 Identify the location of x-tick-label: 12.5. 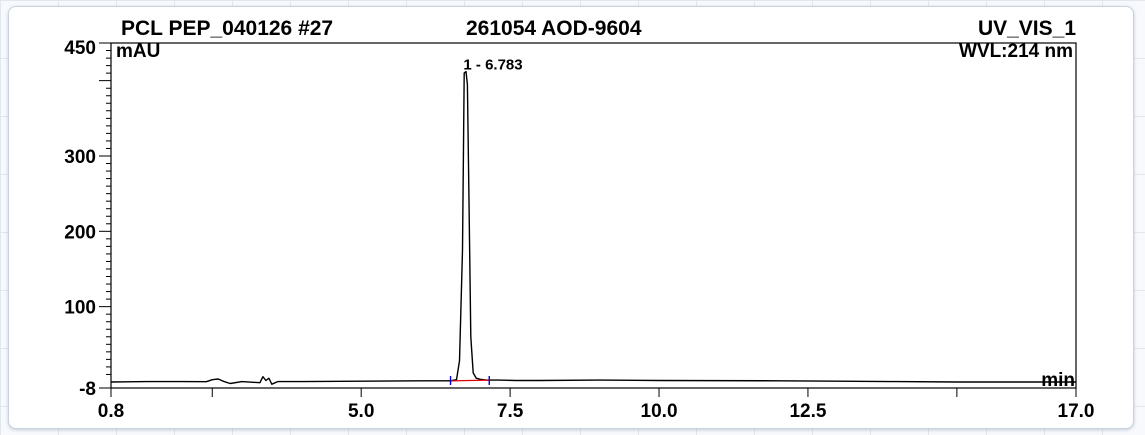
(807, 411).